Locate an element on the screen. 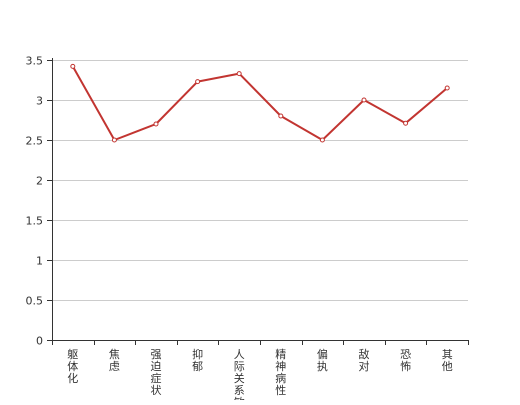 Image resolution: width=520 pixels, height=405 pixels. x-axis: 躯体化 焦虑 强迫症状 抑郁 人际关系敏感 精神病性 偏执 敌对 恐怖 其他 is located at coordinates (260, 372).